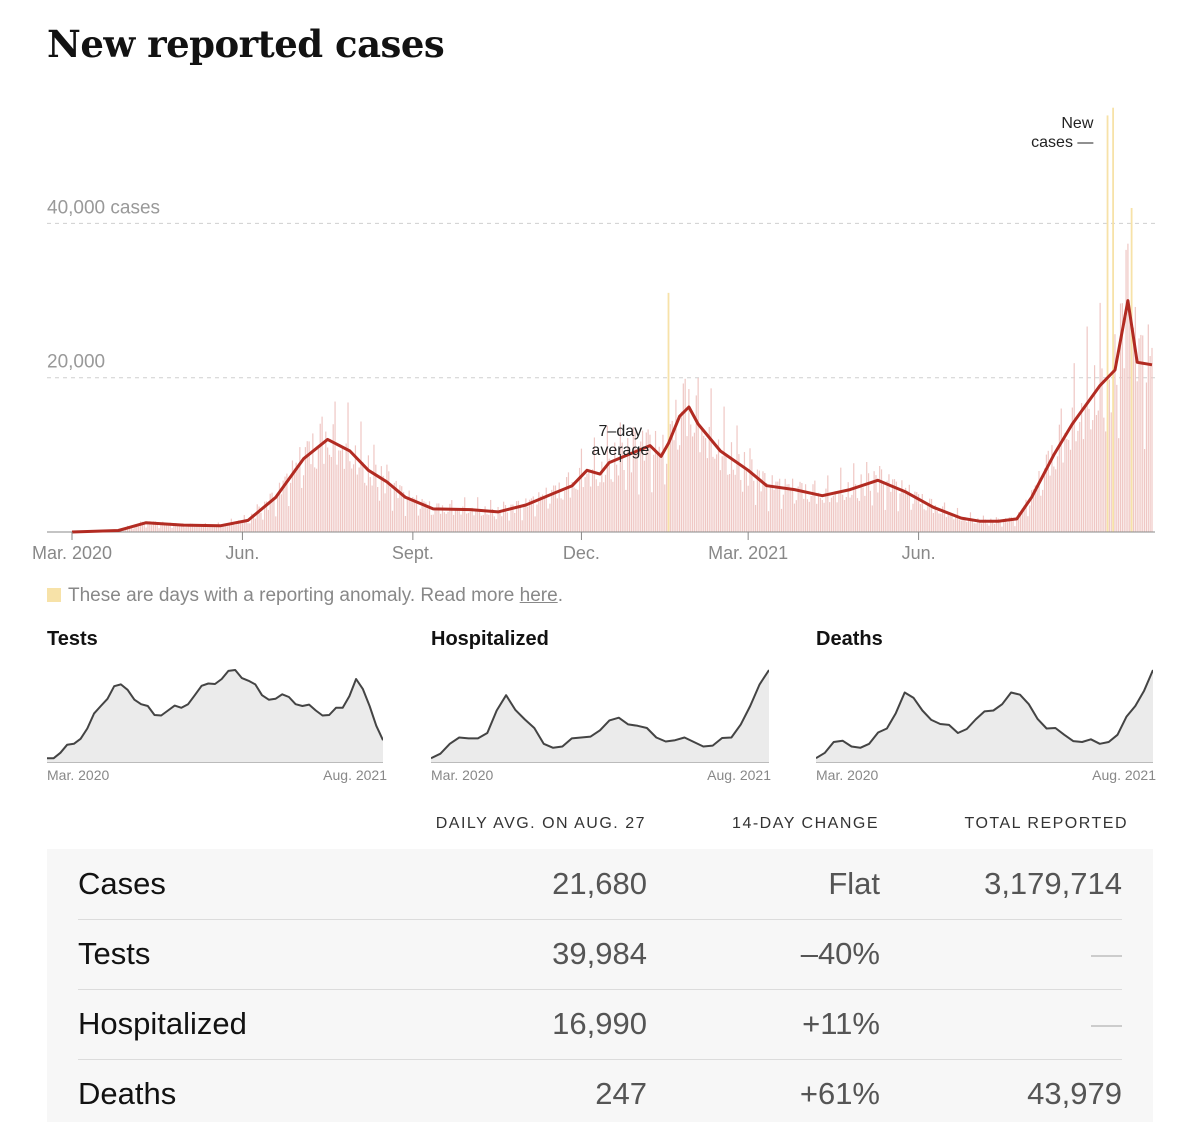  Describe the element at coordinates (621, 431) in the screenshot. I see `annotation-7-day-average: 7–day` at that location.